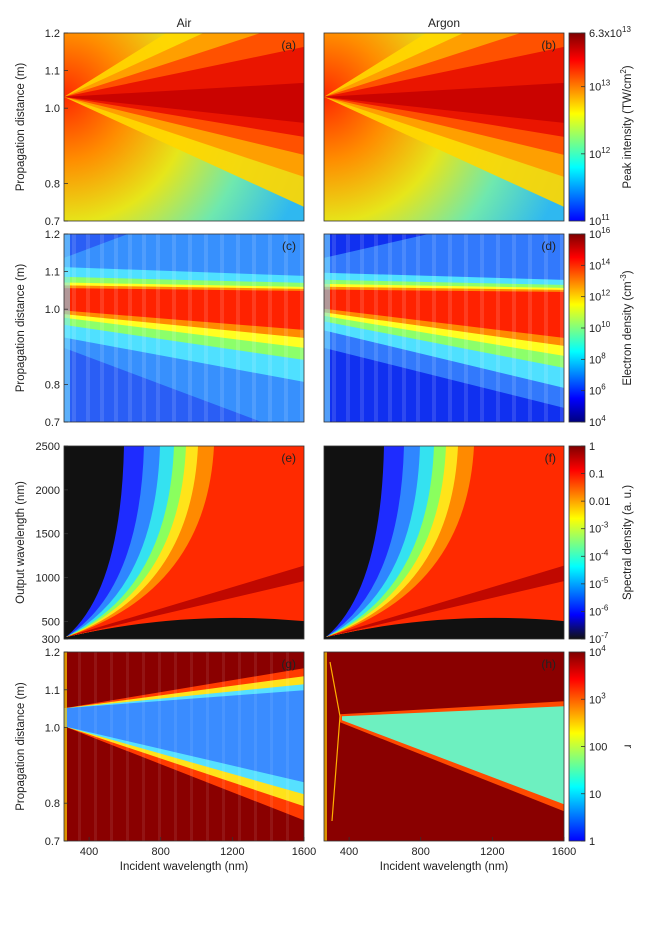 The height and width of the screenshot is (925, 654). I want to click on colorbar-tick-label: 10¹⁴, so click(600, 264).